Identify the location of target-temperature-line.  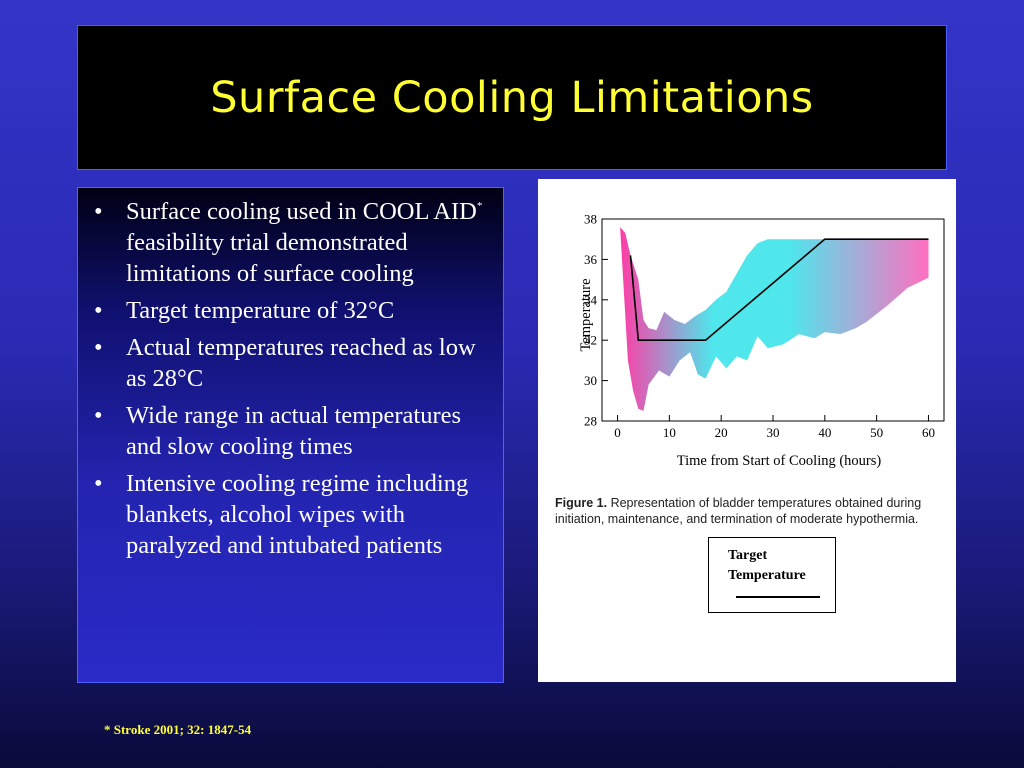
(779, 289).